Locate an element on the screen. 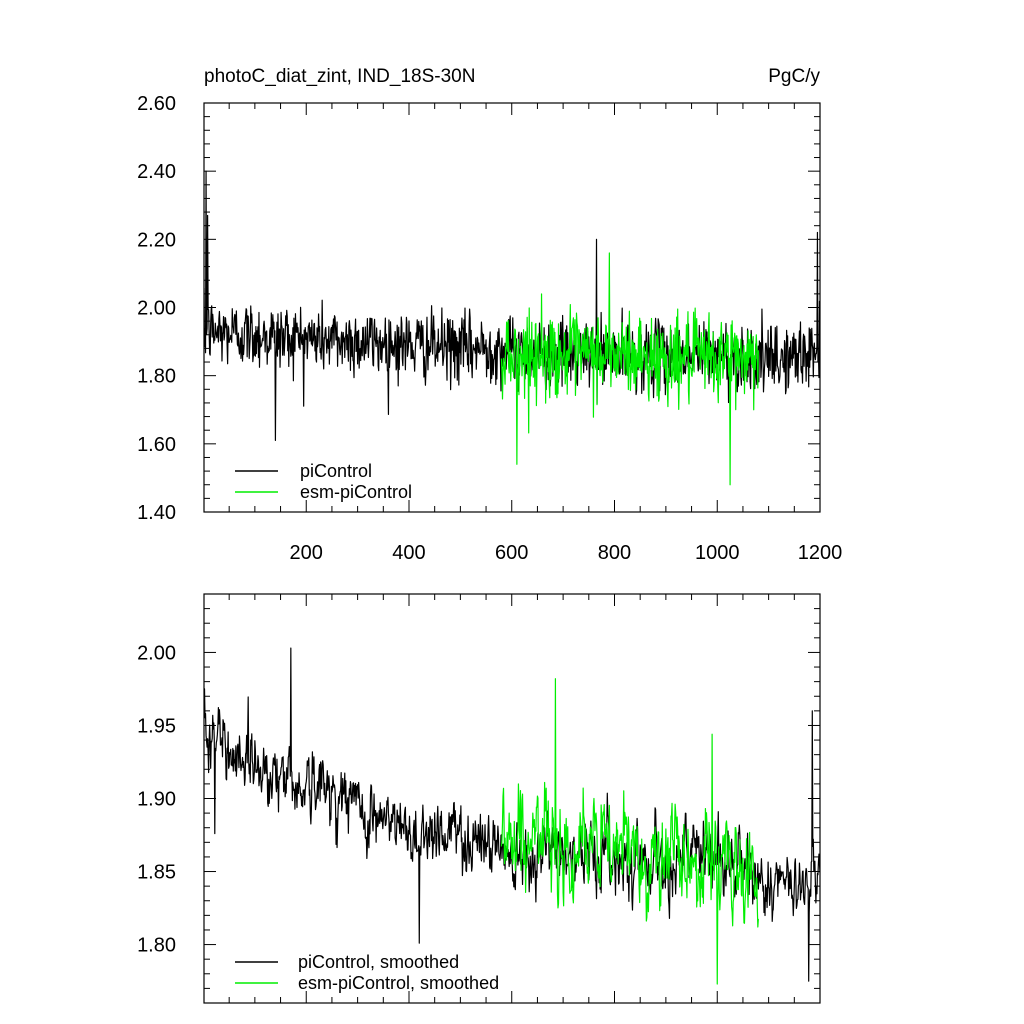 Image resolution: width=1024 pixels, height=1024 pixels. x-tick-label: 600 is located at coordinates (511, 553).